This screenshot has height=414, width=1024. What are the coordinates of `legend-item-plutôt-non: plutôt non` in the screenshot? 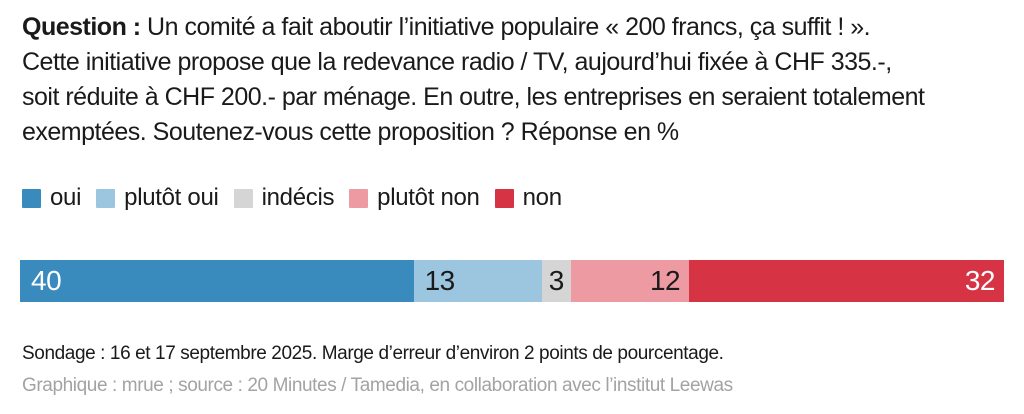 It's located at (414, 197).